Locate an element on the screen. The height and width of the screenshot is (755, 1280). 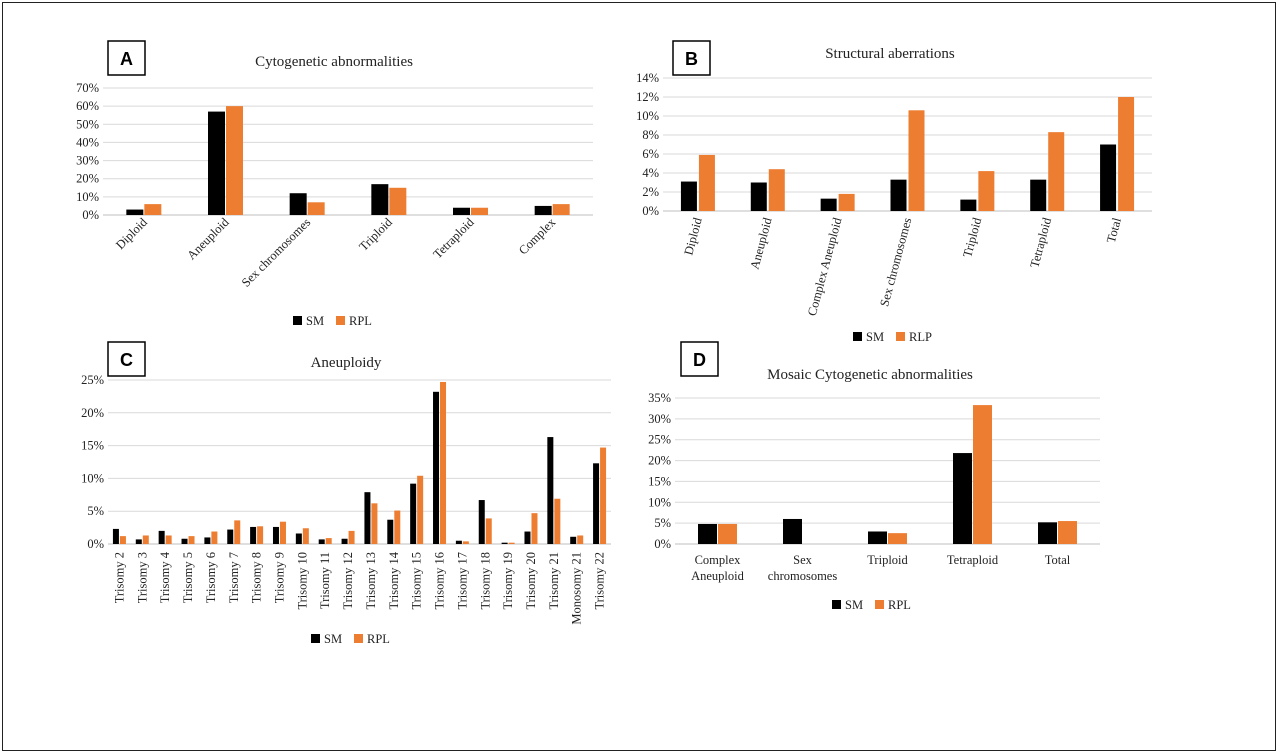
category-label: Trisomy 13 is located at coordinates (371, 581).